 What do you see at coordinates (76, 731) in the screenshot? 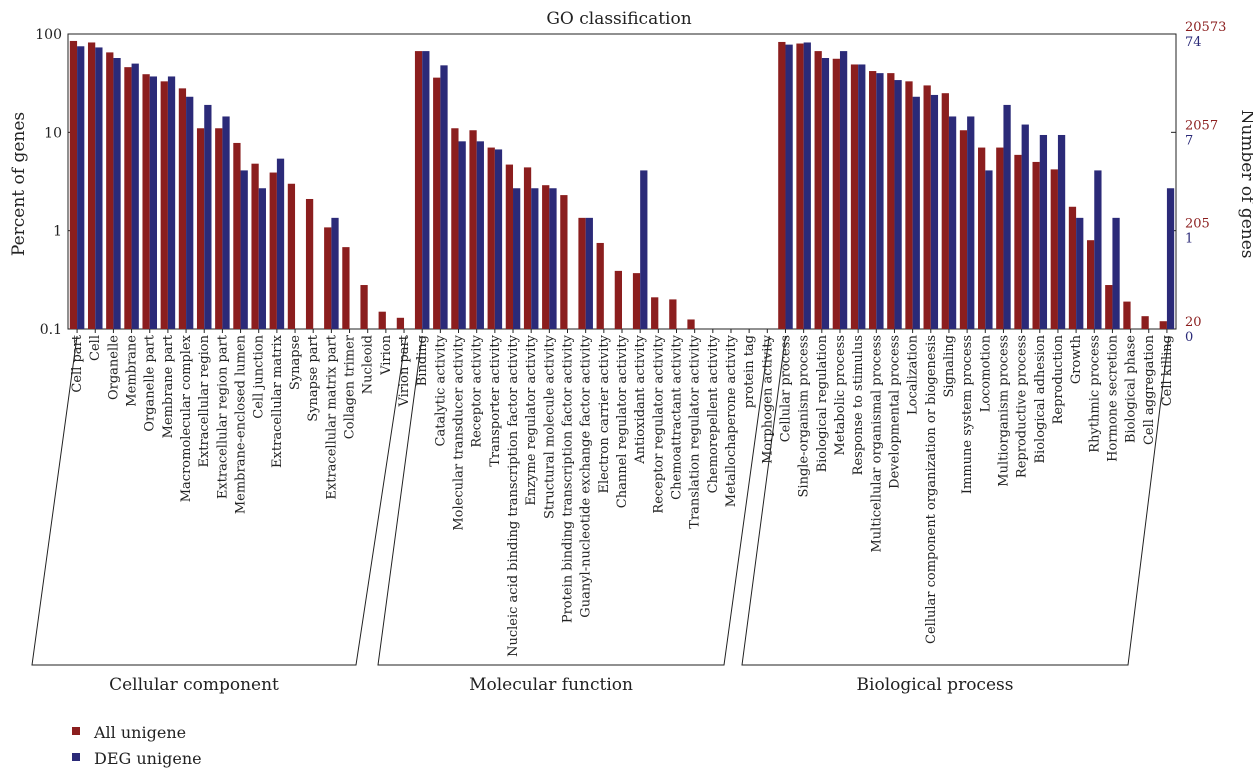
I see `legend-swatch-all` at bounding box center [76, 731].